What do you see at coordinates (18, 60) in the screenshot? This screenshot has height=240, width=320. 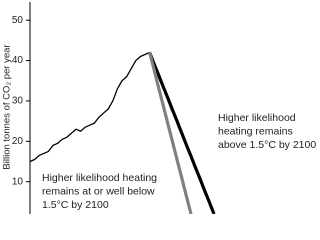 I see `y-tick-label: 40` at bounding box center [18, 60].